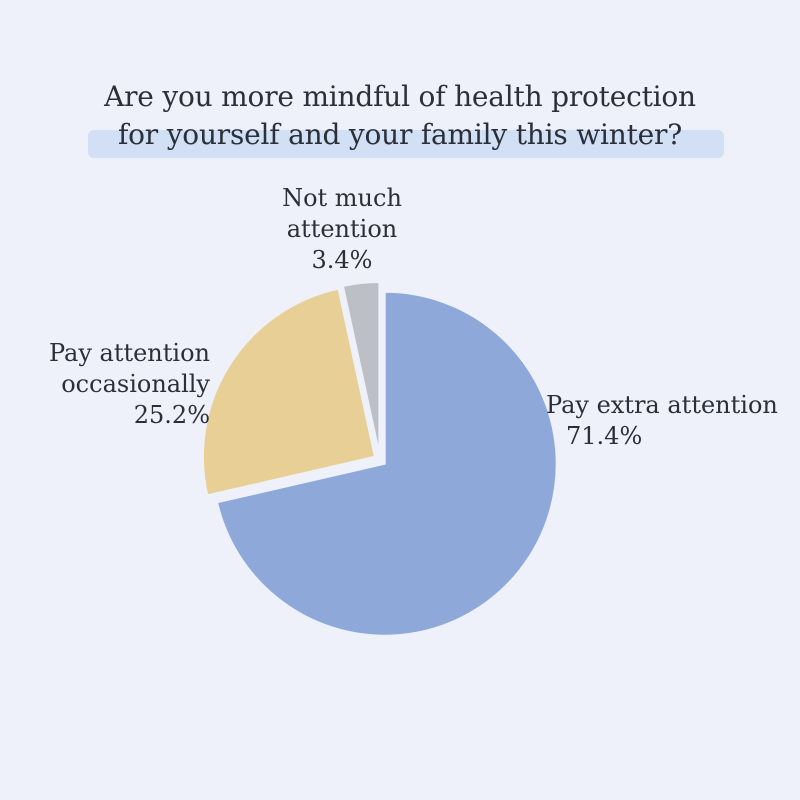 The image size is (800, 800). What do you see at coordinates (361, 368) in the screenshot?
I see `pie-slice-not-much-attention` at bounding box center [361, 368].